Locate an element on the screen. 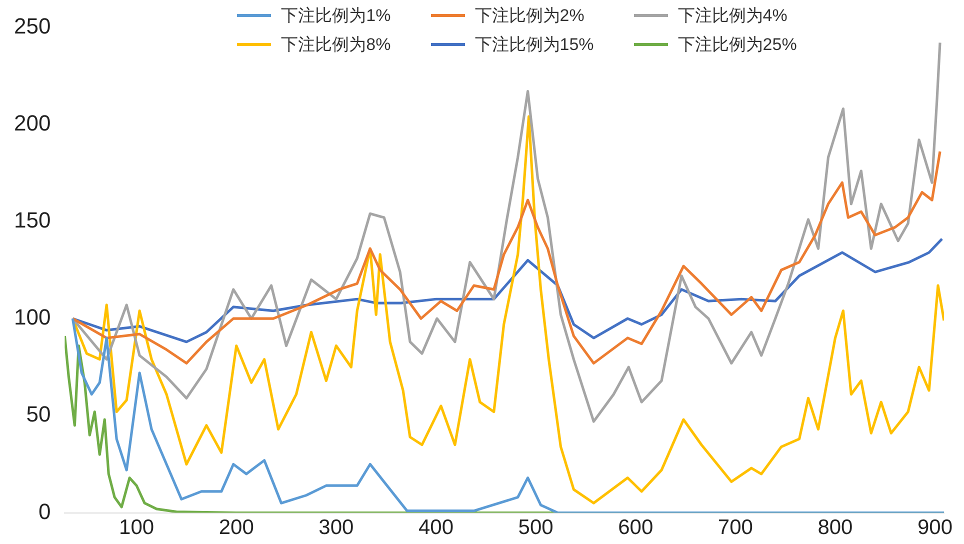 The width and height of the screenshot is (964, 544). legend-label: 下注比例为8% is located at coordinates (336, 45).